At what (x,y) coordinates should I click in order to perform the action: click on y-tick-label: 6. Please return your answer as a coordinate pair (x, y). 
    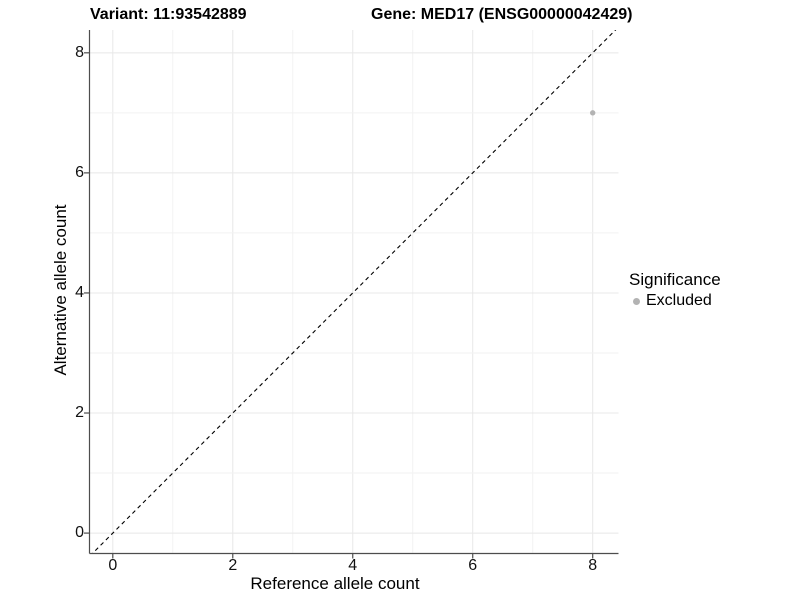
    Looking at the image, I should click on (79, 172).